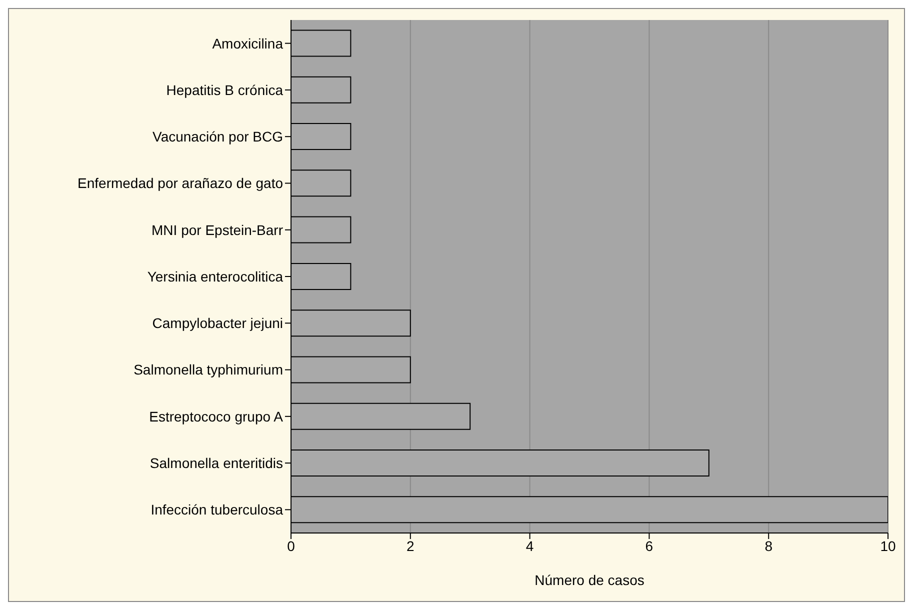 The height and width of the screenshot is (610, 913). I want to click on y-tick-label: Campylobacter jejuni, so click(217, 323).